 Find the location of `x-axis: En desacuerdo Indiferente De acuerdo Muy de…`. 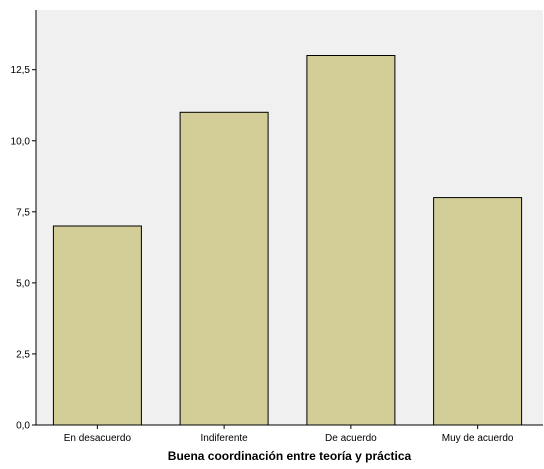

x-axis: En desacuerdo Indiferente De acuerdo Muy de… is located at coordinates (289, 434).